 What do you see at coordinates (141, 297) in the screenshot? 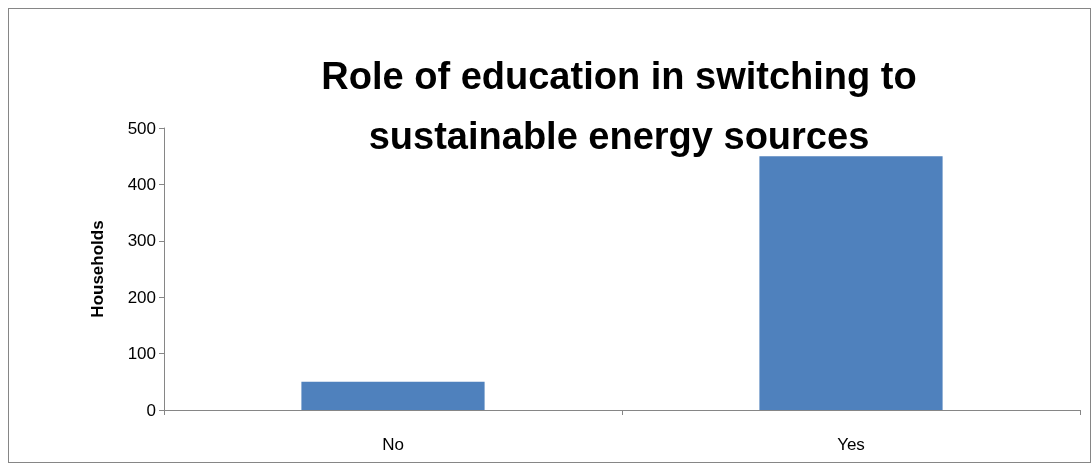
I see `y-tick-label: 200` at bounding box center [141, 297].